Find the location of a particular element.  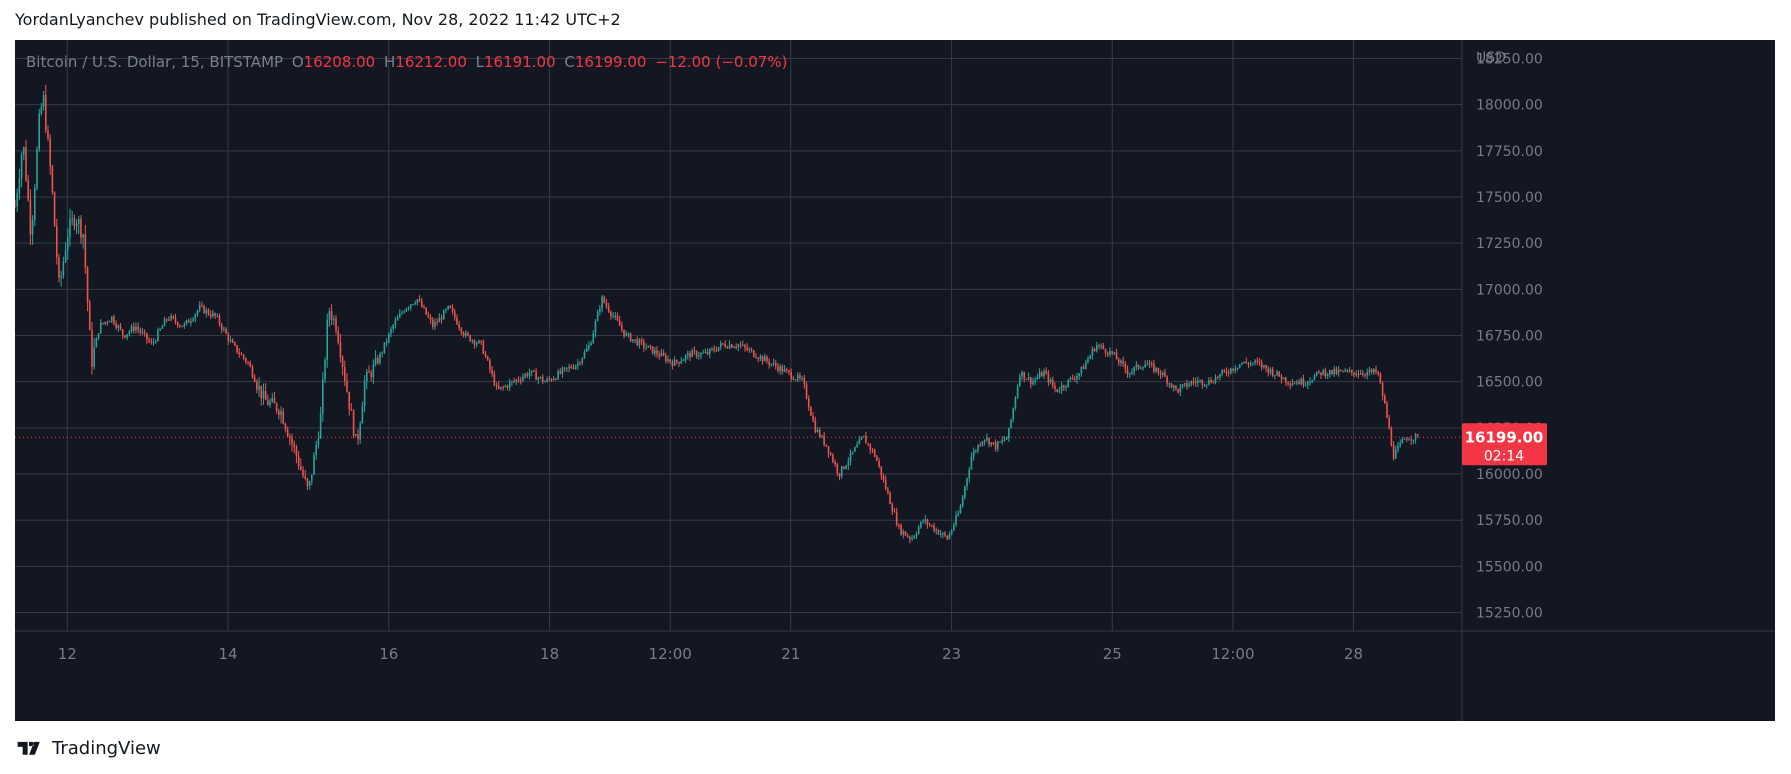

x-tick-label: 21 is located at coordinates (790, 654).